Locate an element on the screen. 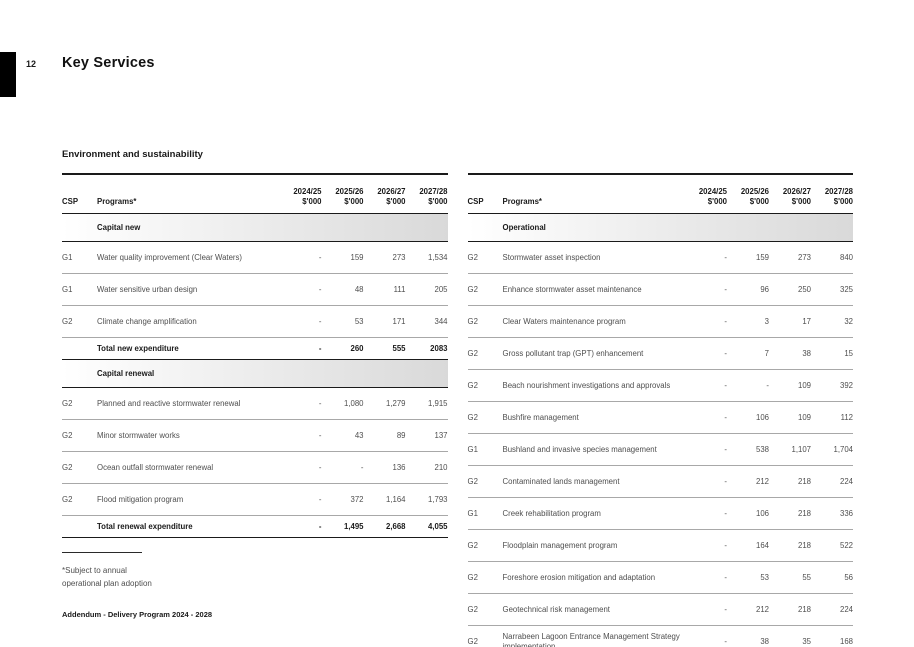 The height and width of the screenshot is (647, 914). value-cell: 1,915 is located at coordinates (426, 403).